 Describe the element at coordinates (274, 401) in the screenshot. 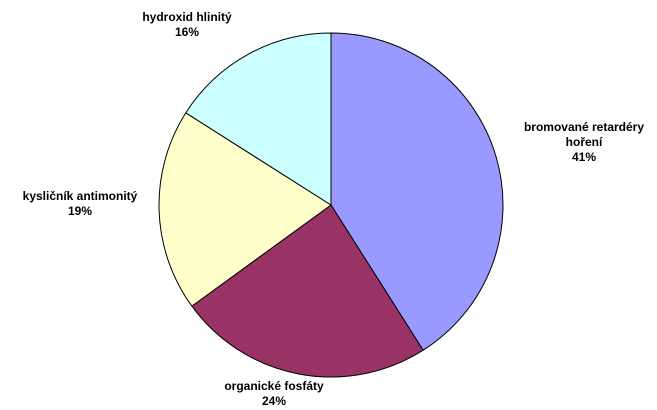

I see `slice-percent-label: 24%` at that location.